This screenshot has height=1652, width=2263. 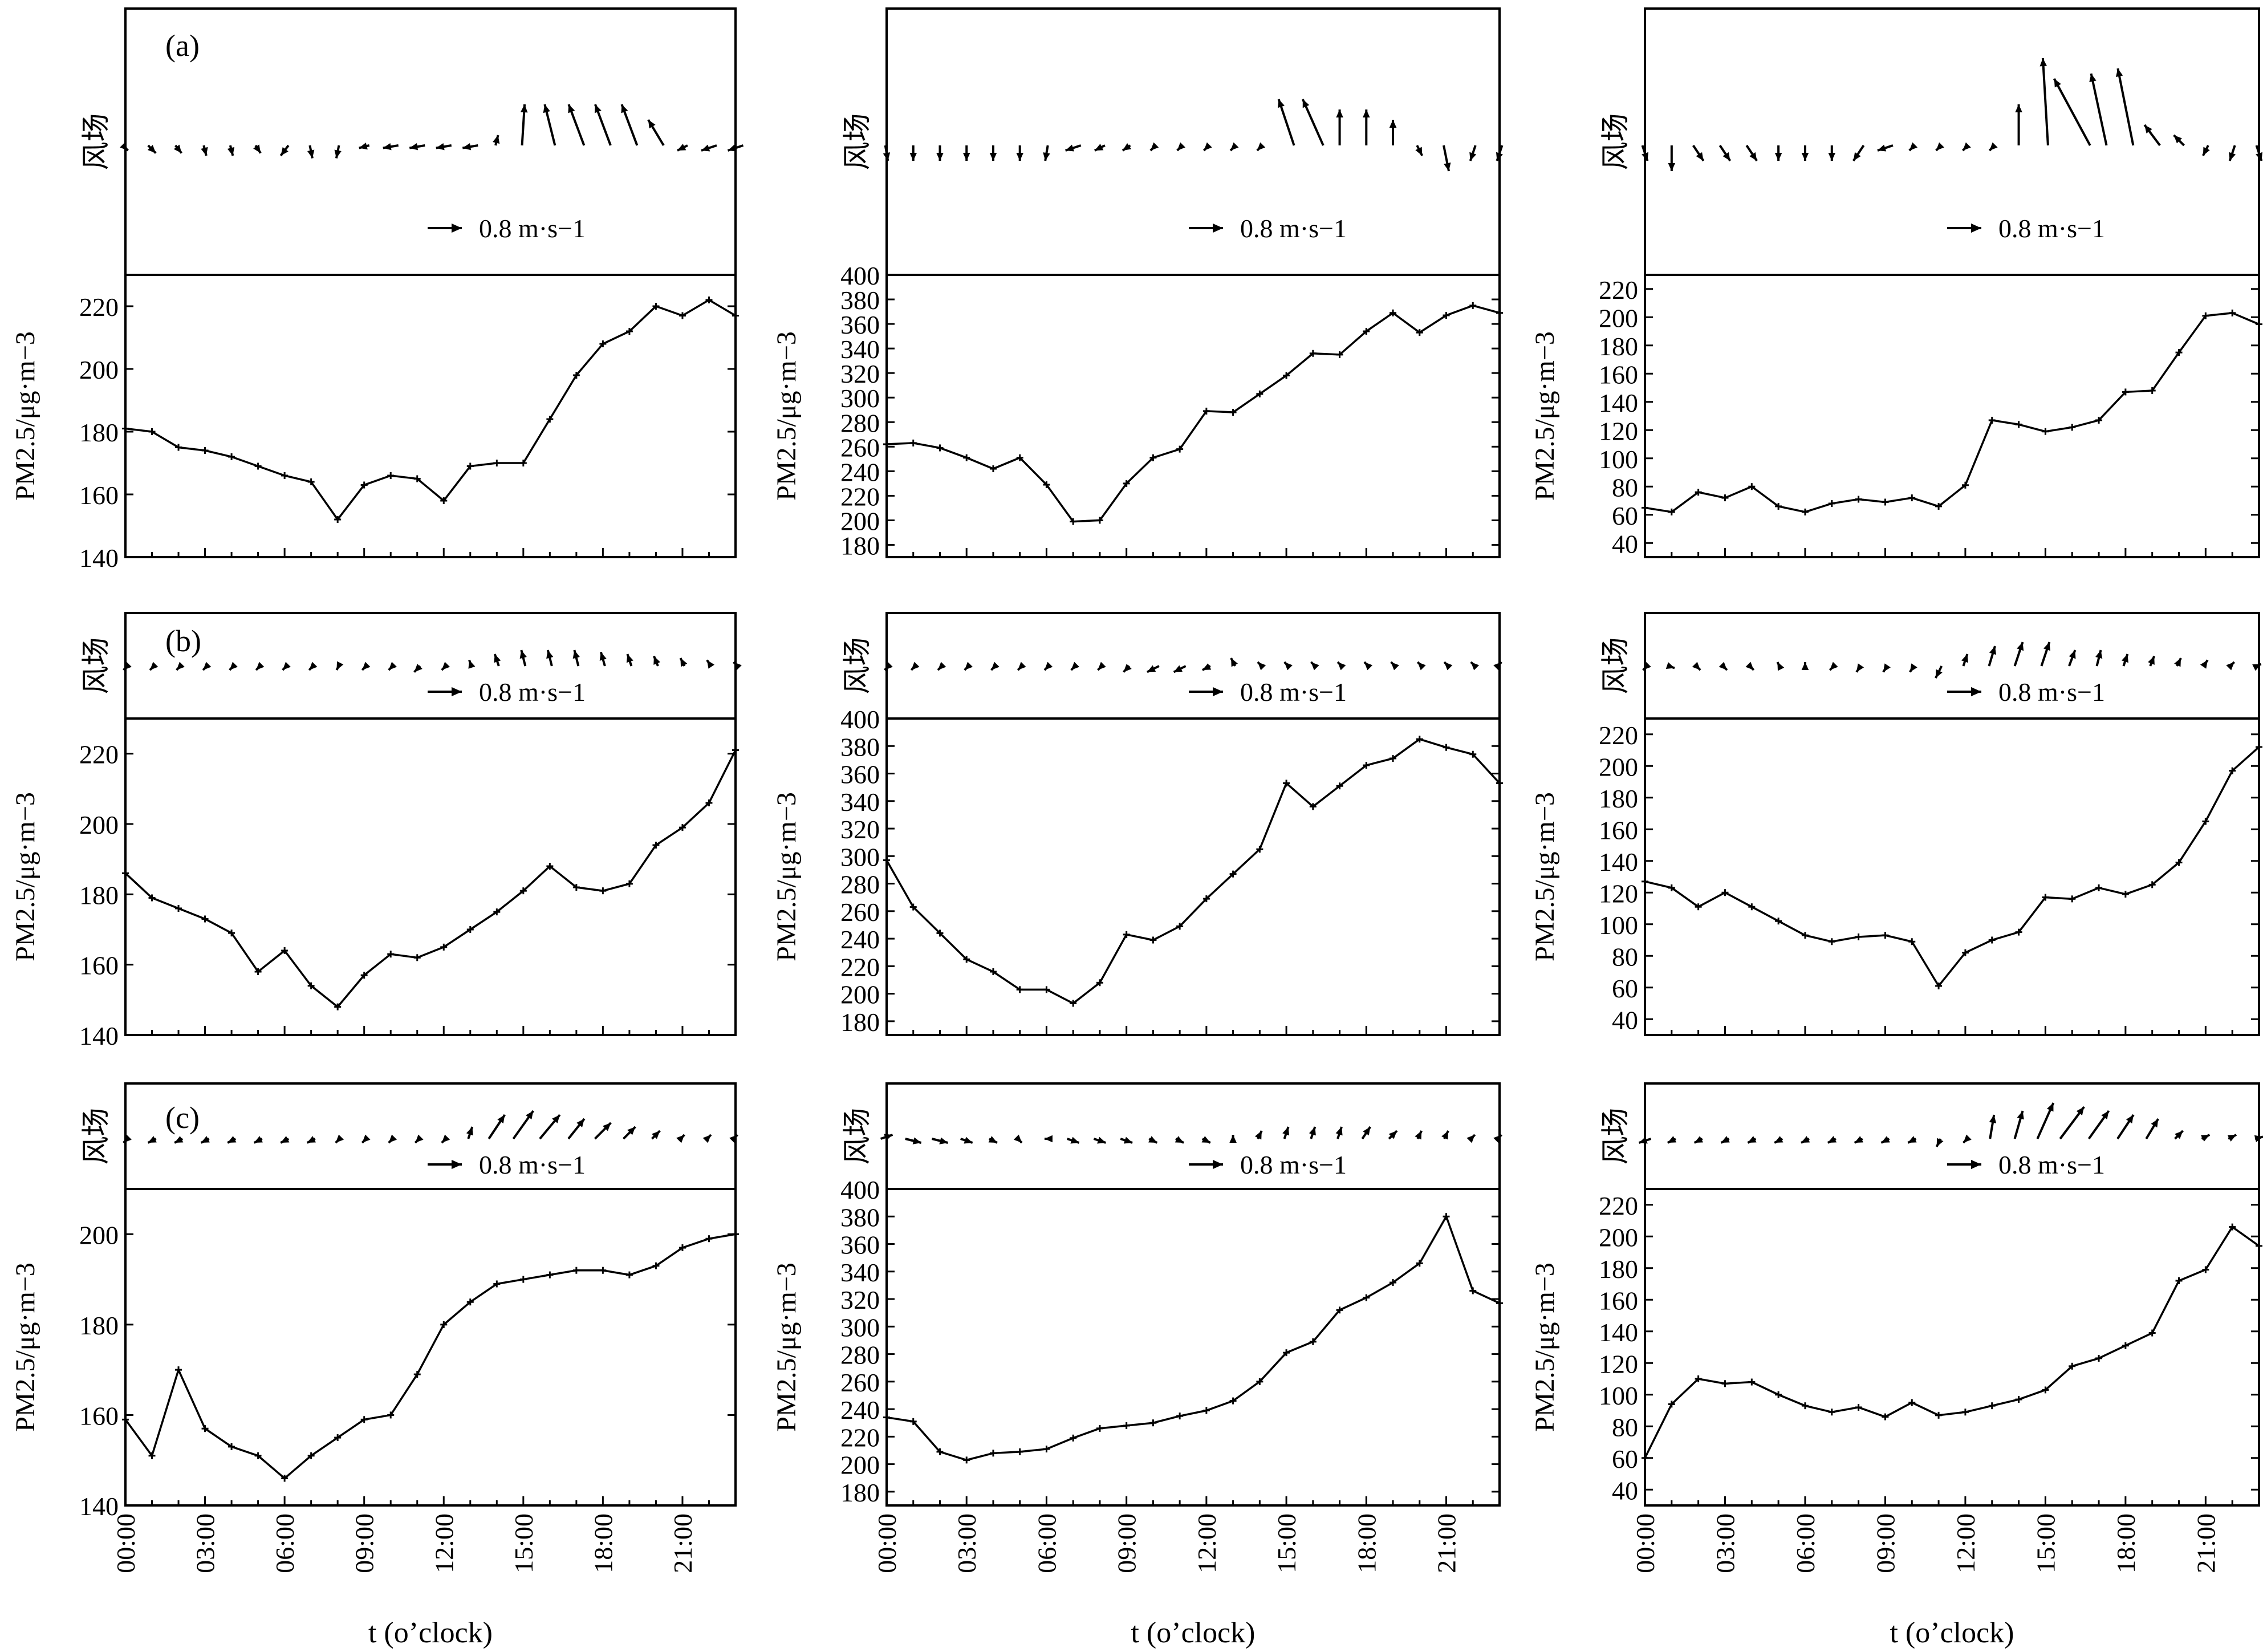 What do you see at coordinates (430, 409) in the screenshot?
I see `pm25-series-line` at bounding box center [430, 409].